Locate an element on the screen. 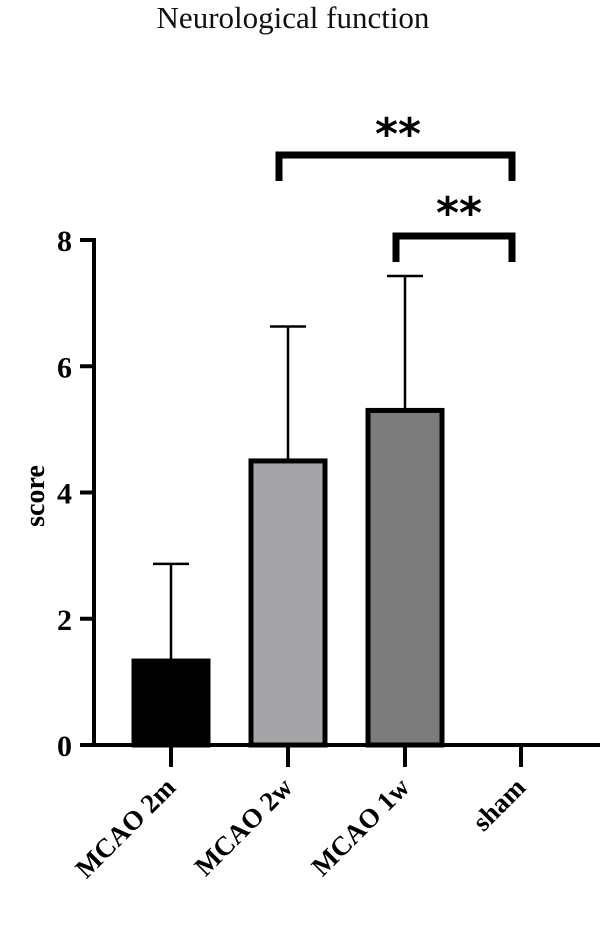 This screenshot has height=934, width=605. y-tick-label: 8 is located at coordinates (64, 241).